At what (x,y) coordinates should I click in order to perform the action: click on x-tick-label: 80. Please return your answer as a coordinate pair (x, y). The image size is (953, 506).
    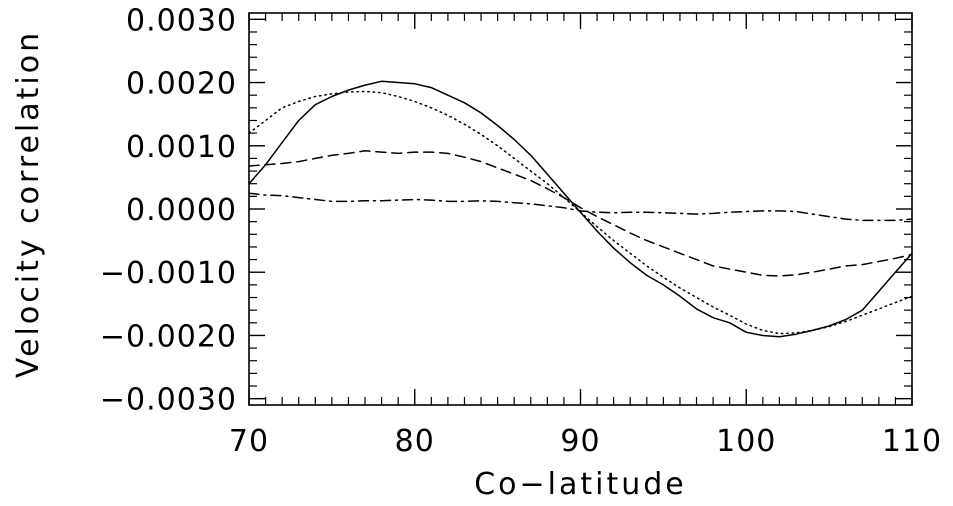
    Looking at the image, I should click on (415, 441).